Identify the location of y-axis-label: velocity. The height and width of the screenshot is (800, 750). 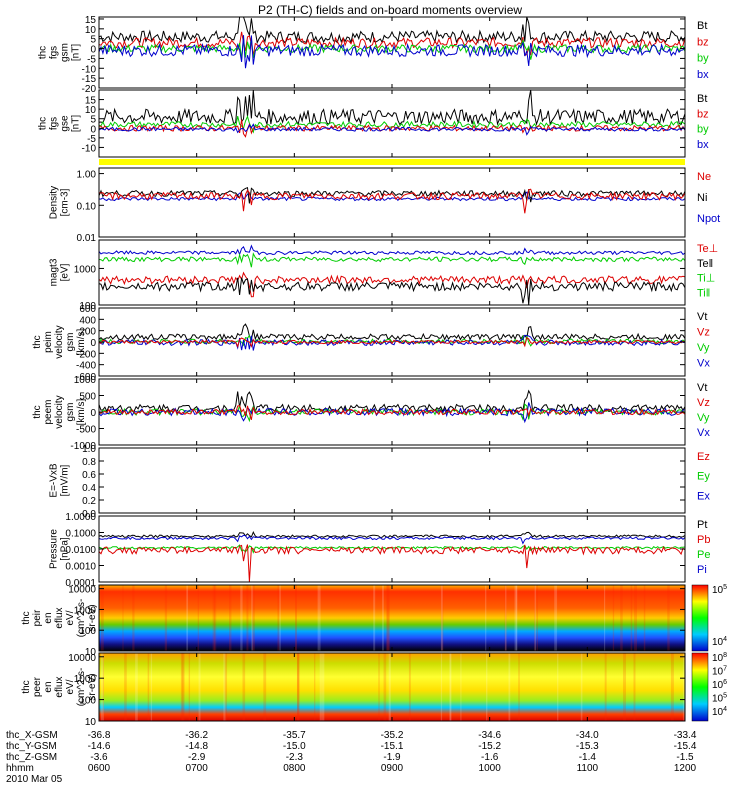
(59, 341).